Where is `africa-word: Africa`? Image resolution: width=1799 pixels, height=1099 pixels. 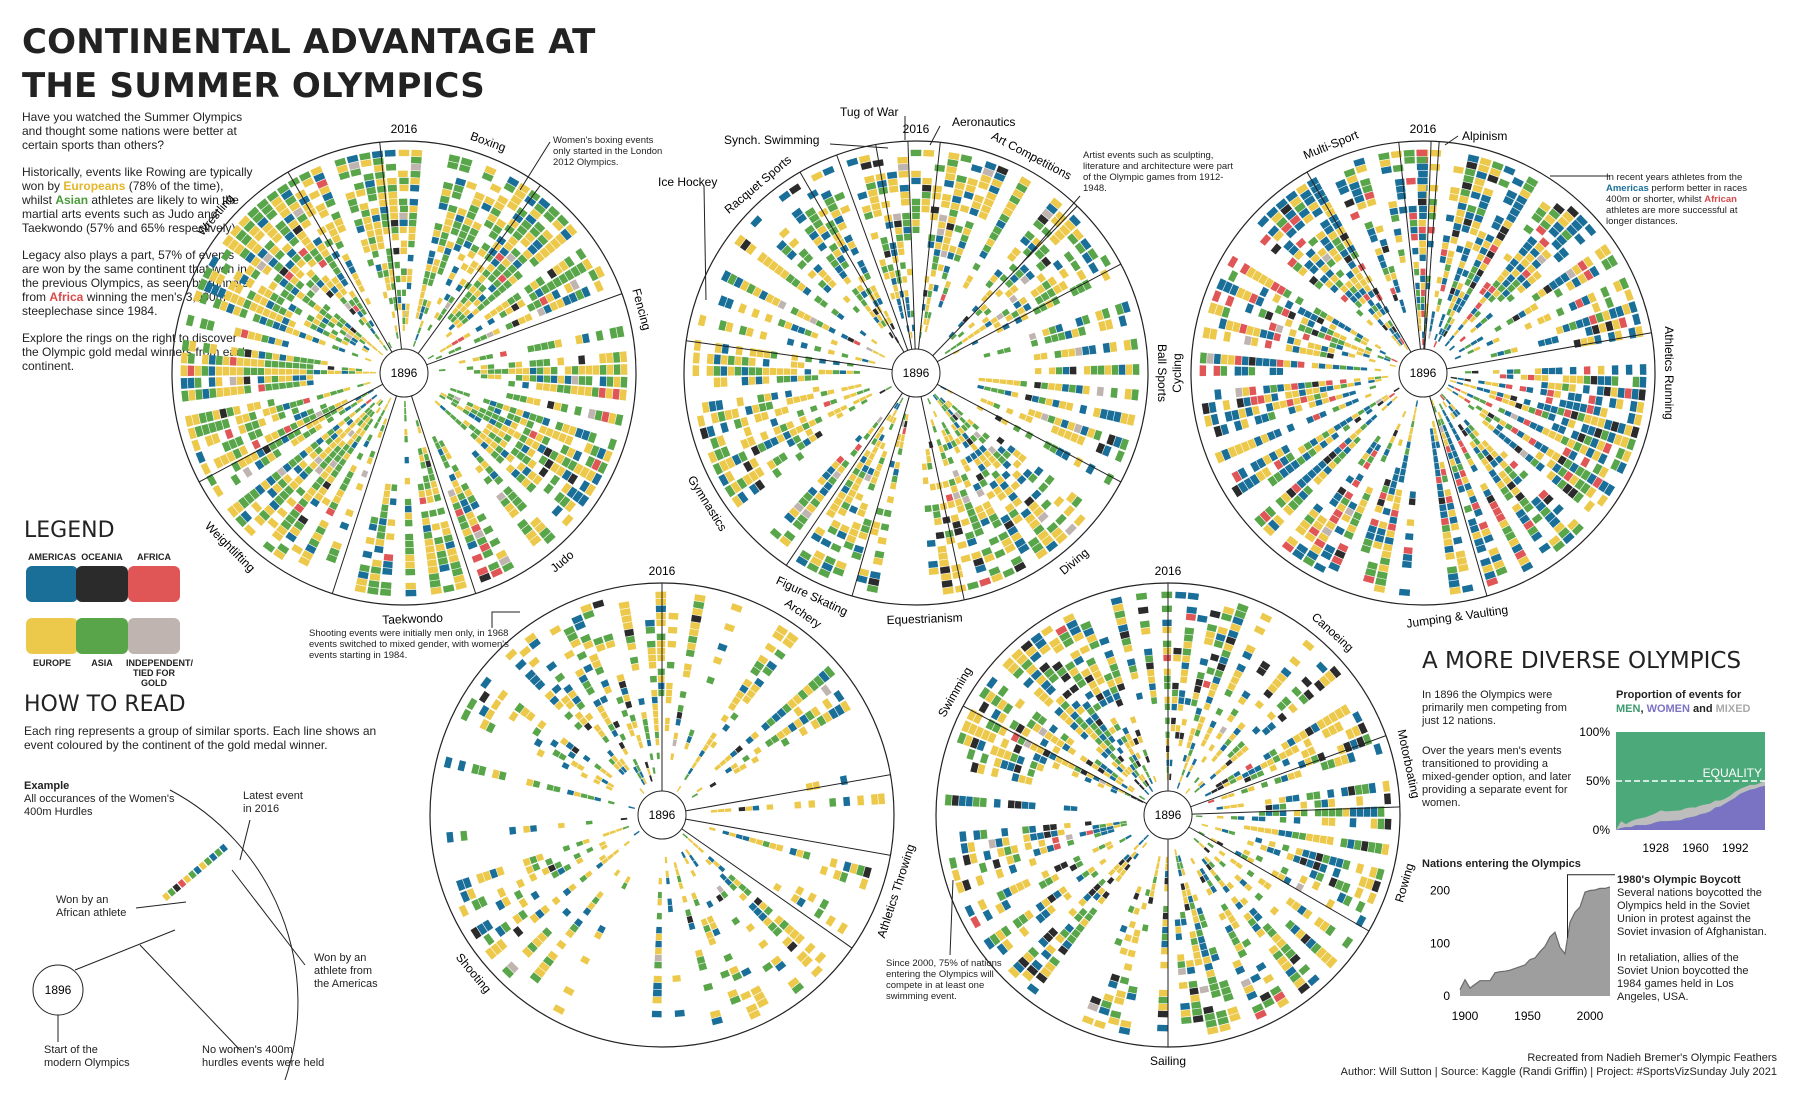
africa-word: Africa is located at coordinates (66, 297).